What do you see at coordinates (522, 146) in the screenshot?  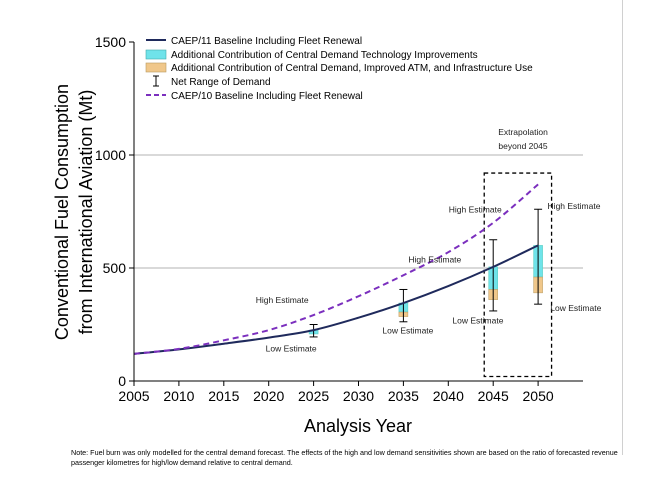 I see `extrapolation-label-line2: beyond 2045` at bounding box center [522, 146].